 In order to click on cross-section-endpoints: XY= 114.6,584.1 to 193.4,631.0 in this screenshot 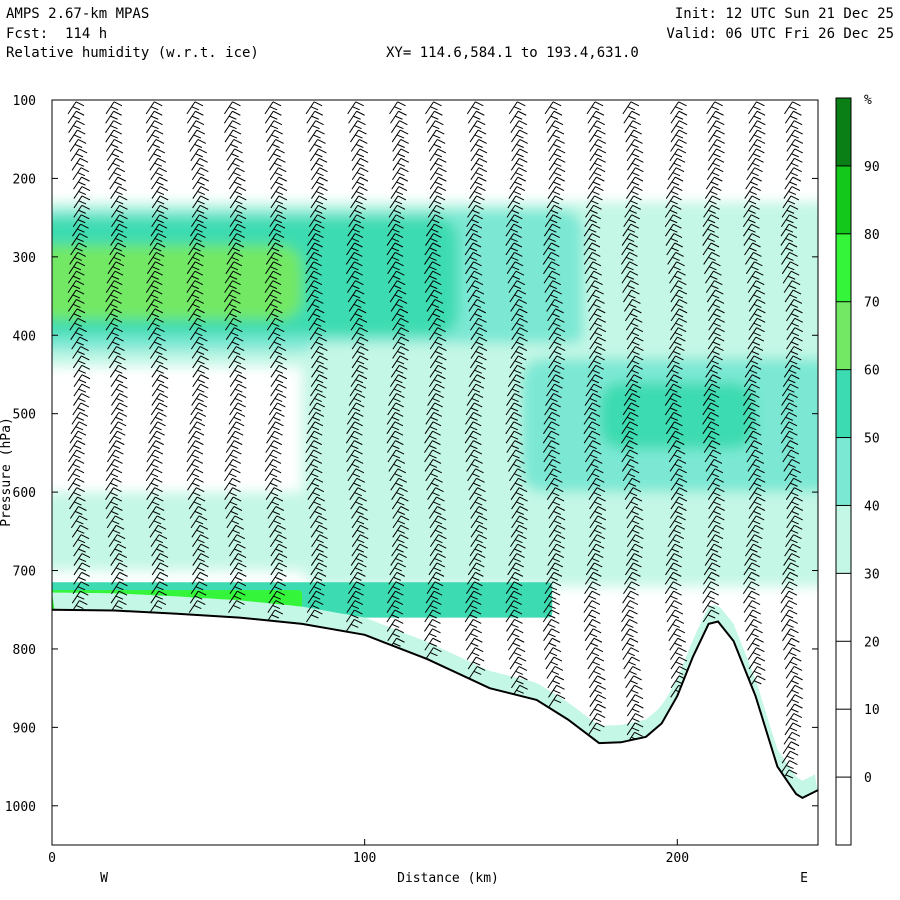, I will do `click(512, 53)`.